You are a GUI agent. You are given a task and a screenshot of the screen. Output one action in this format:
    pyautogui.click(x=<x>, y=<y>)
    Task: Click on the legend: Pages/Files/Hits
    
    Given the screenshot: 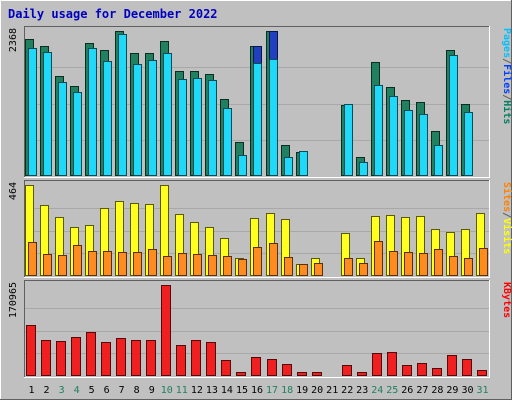 What is the action you would take?
    pyautogui.click(x=506, y=76)
    